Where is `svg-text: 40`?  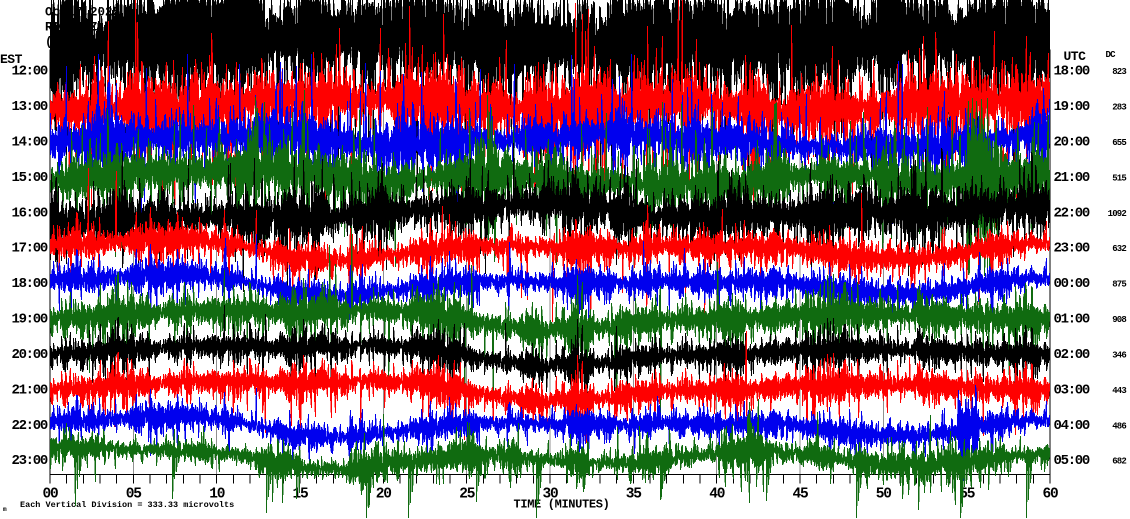 svg-text: 40 is located at coordinates (717, 495).